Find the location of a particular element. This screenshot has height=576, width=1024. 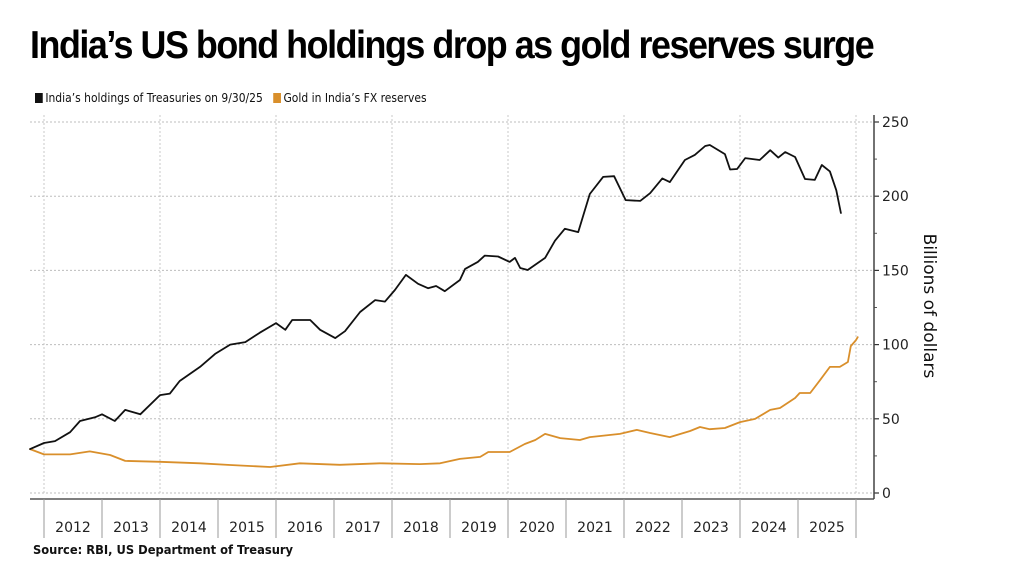

y-tick-label: 0 is located at coordinates (886, 494).